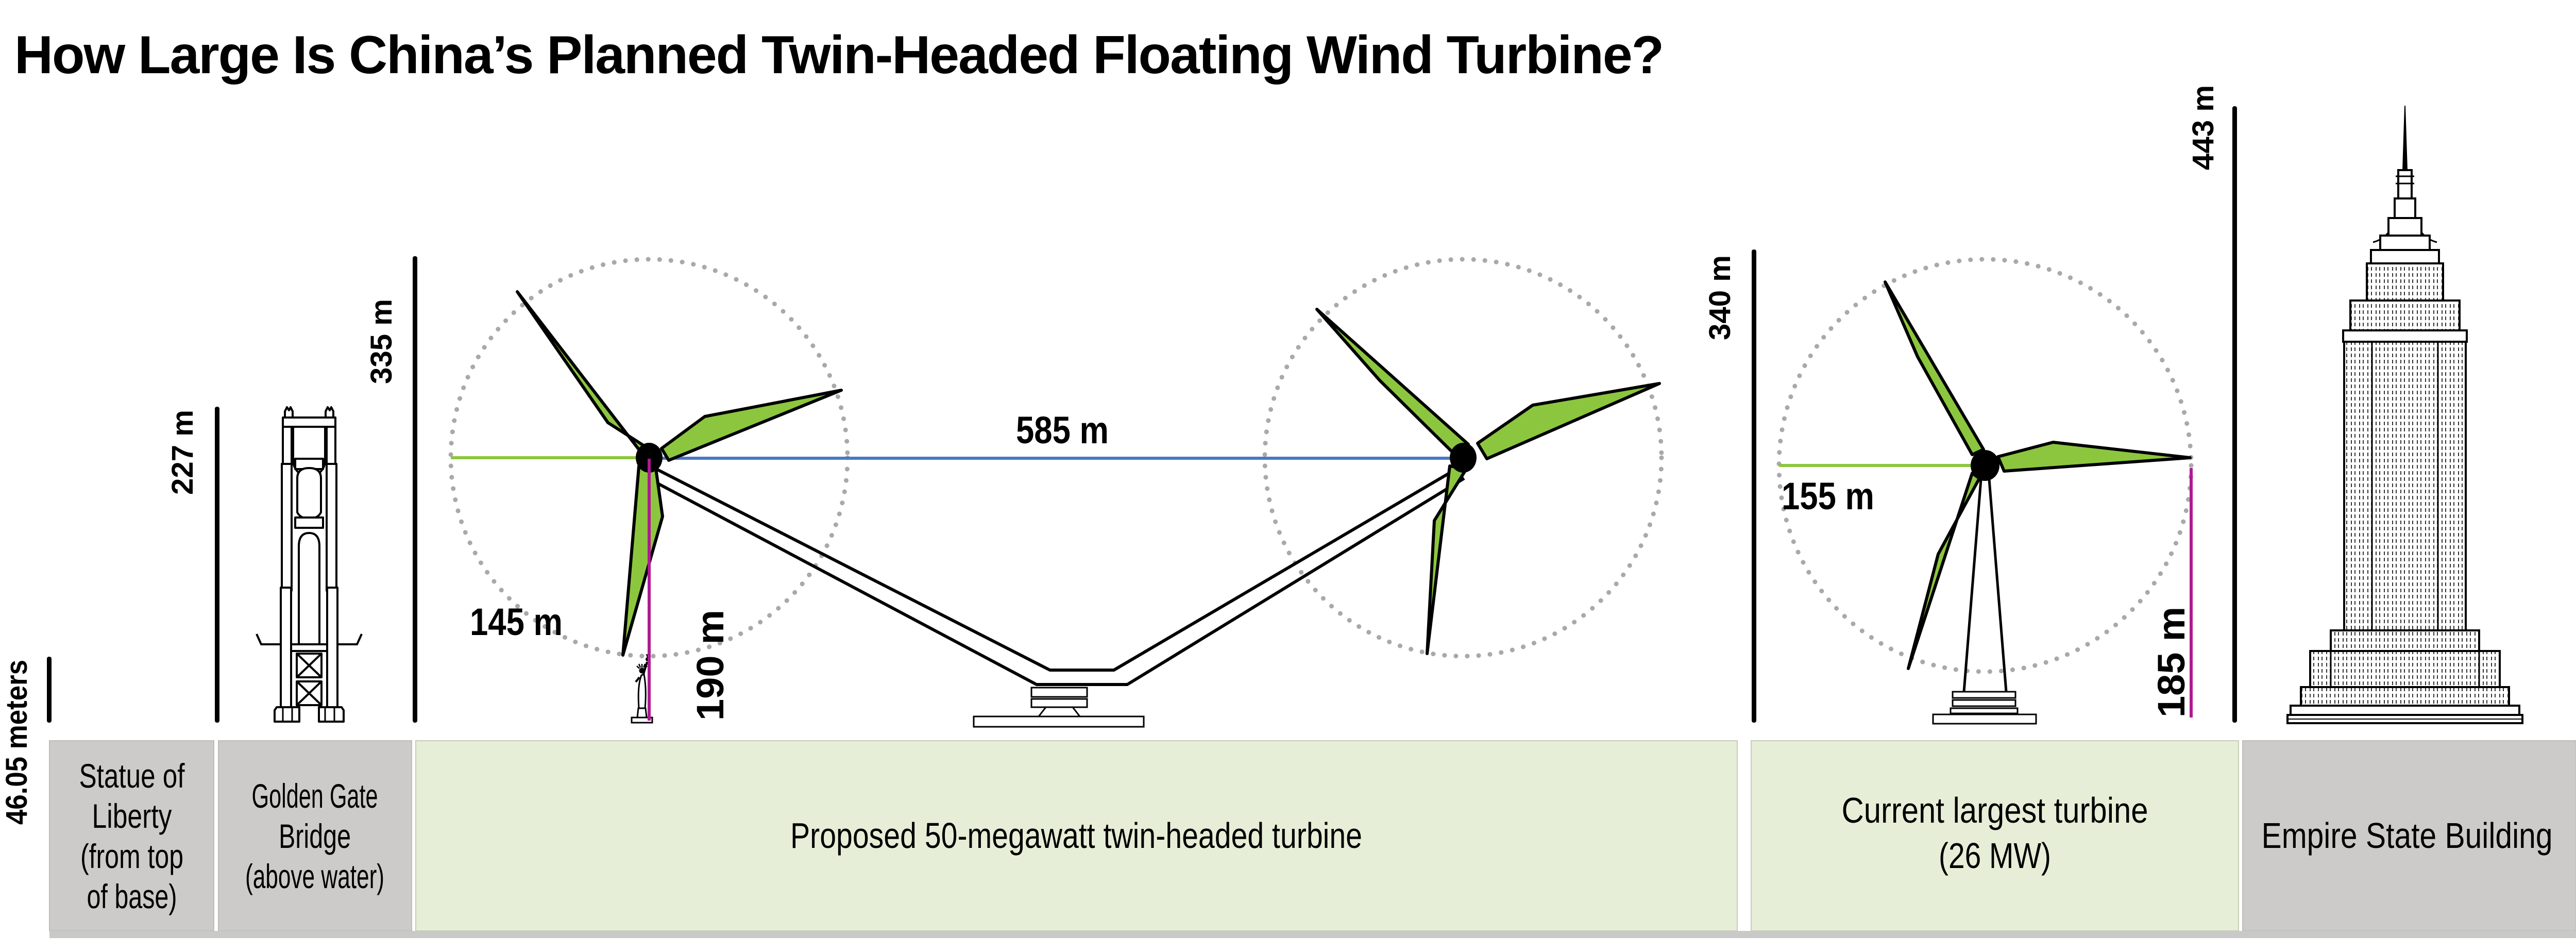 The height and width of the screenshot is (951, 2576). I want to click on band-box-statue, so click(131, 836).